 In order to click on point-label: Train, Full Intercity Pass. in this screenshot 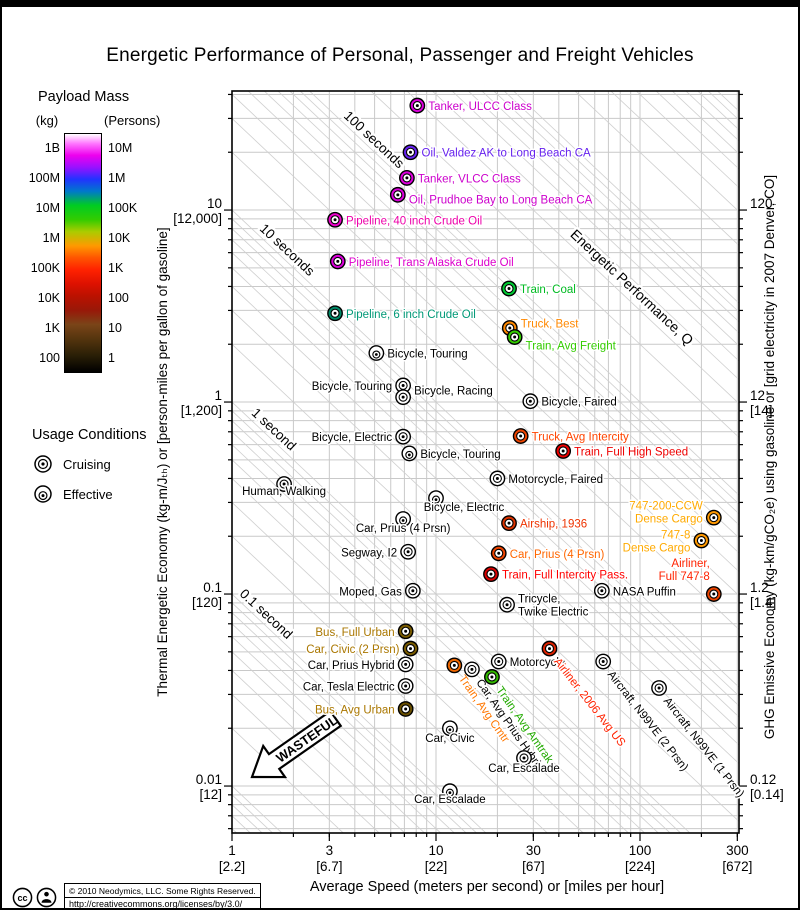, I will do `click(565, 576)`.